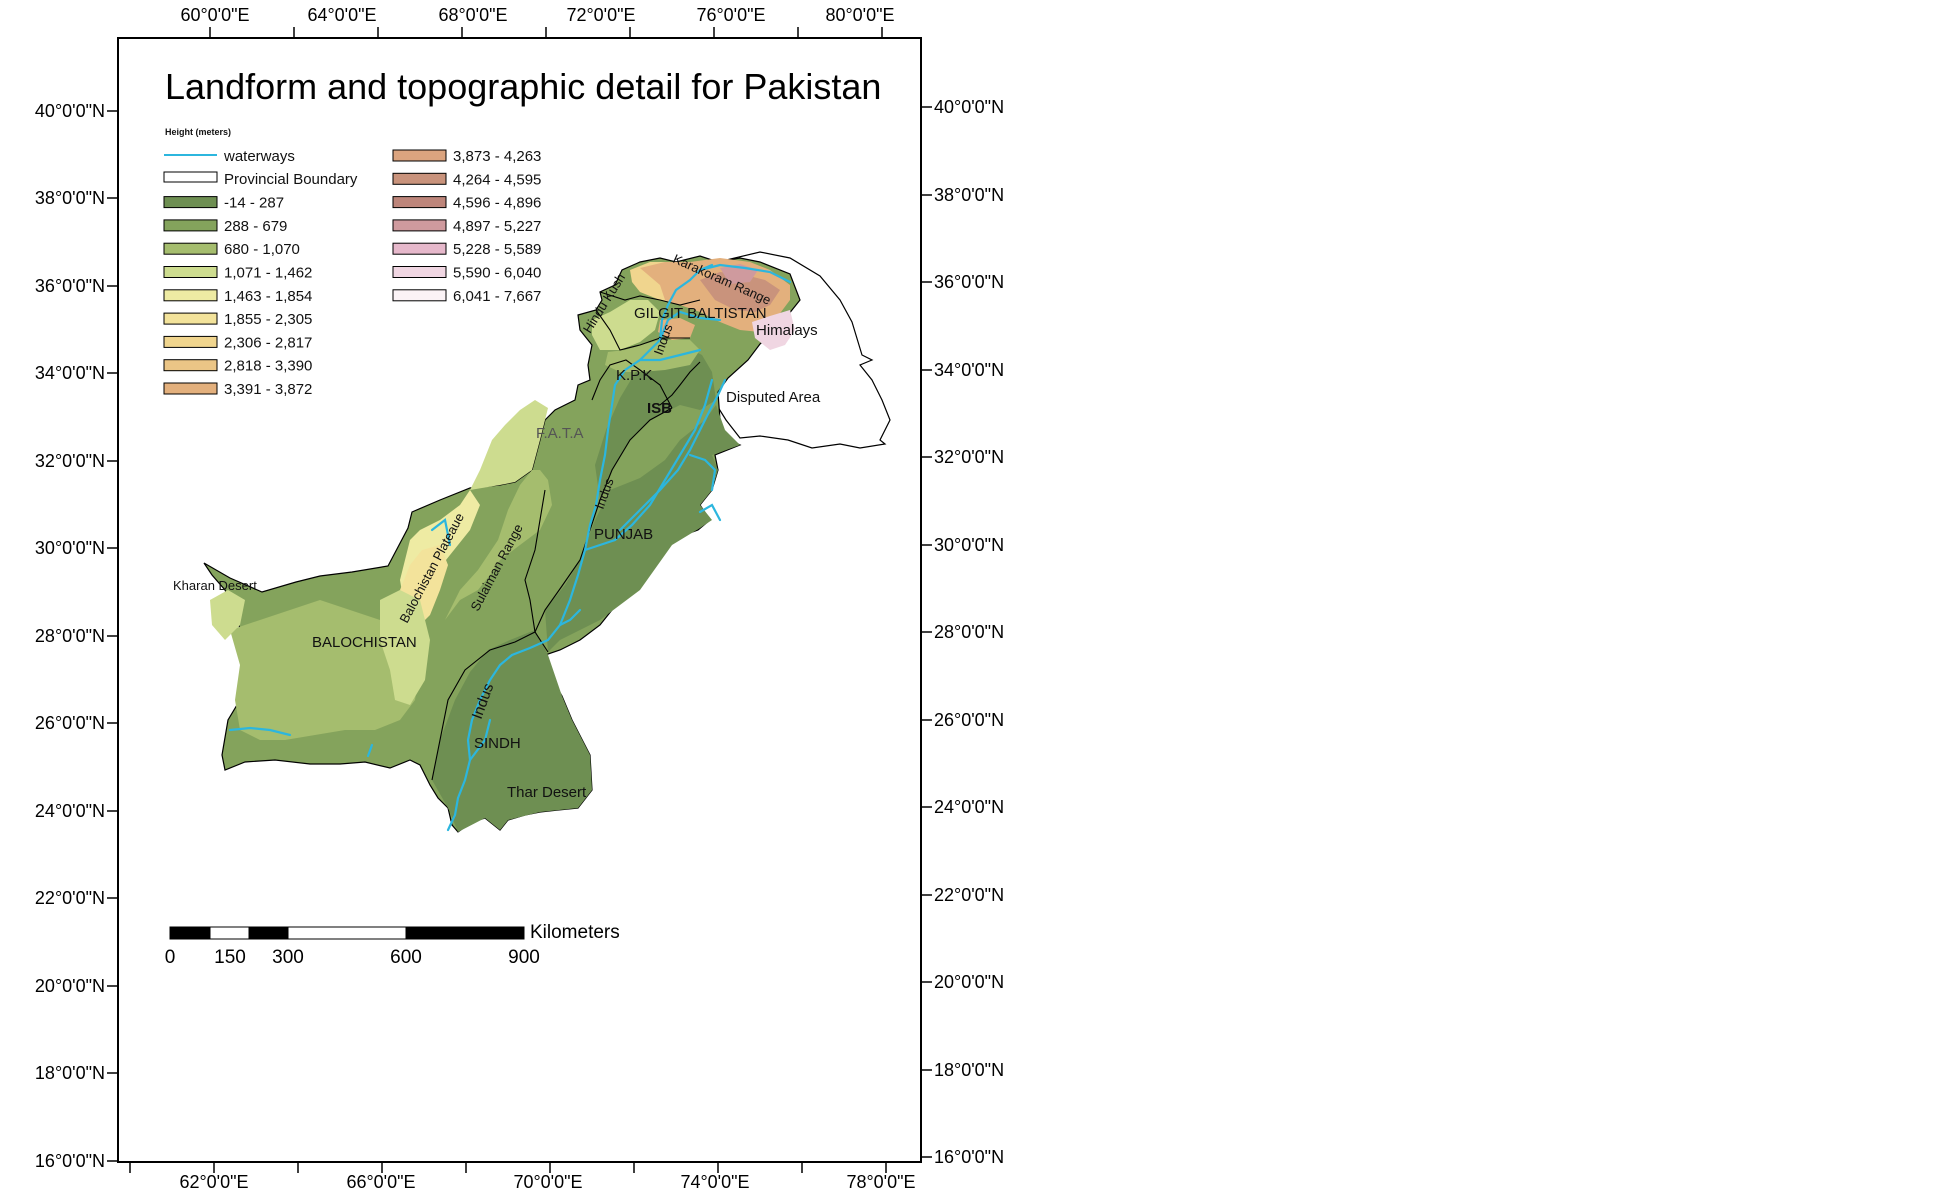 Image resolution: width=1949 pixels, height=1190 pixels. What do you see at coordinates (497, 249) in the screenshot?
I see `legend-class-label: 5,228 - 5,589` at bounding box center [497, 249].